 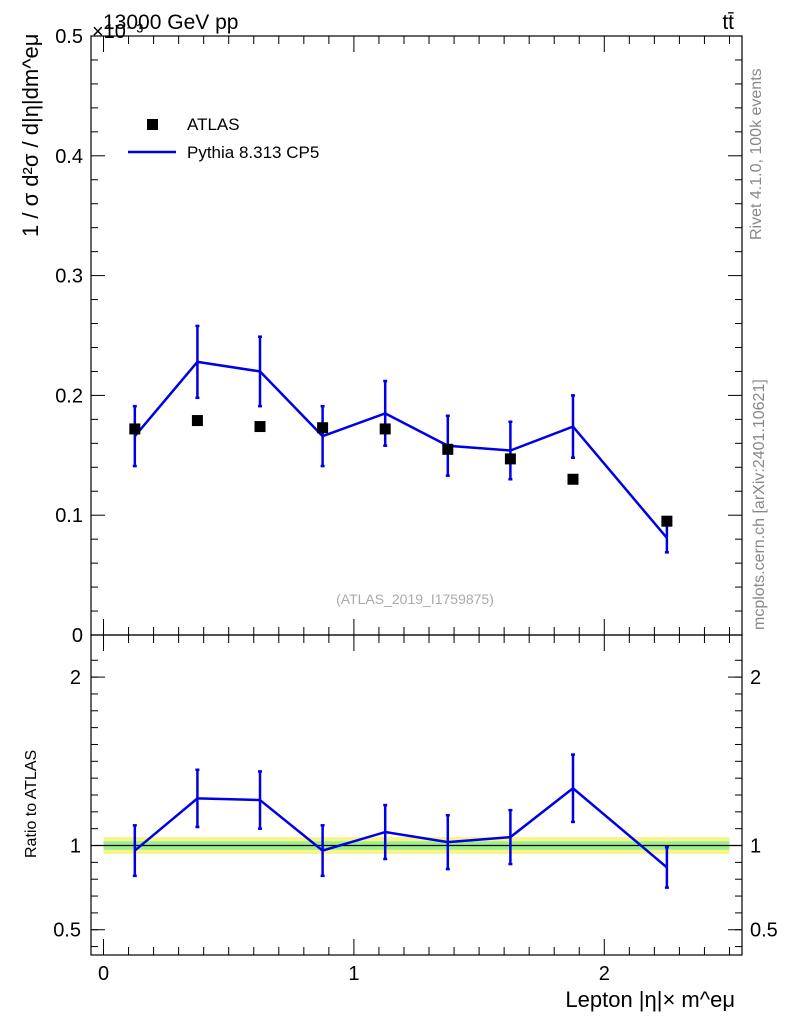 I want to click on main-ytick-label: 0.5, so click(x=69, y=37).